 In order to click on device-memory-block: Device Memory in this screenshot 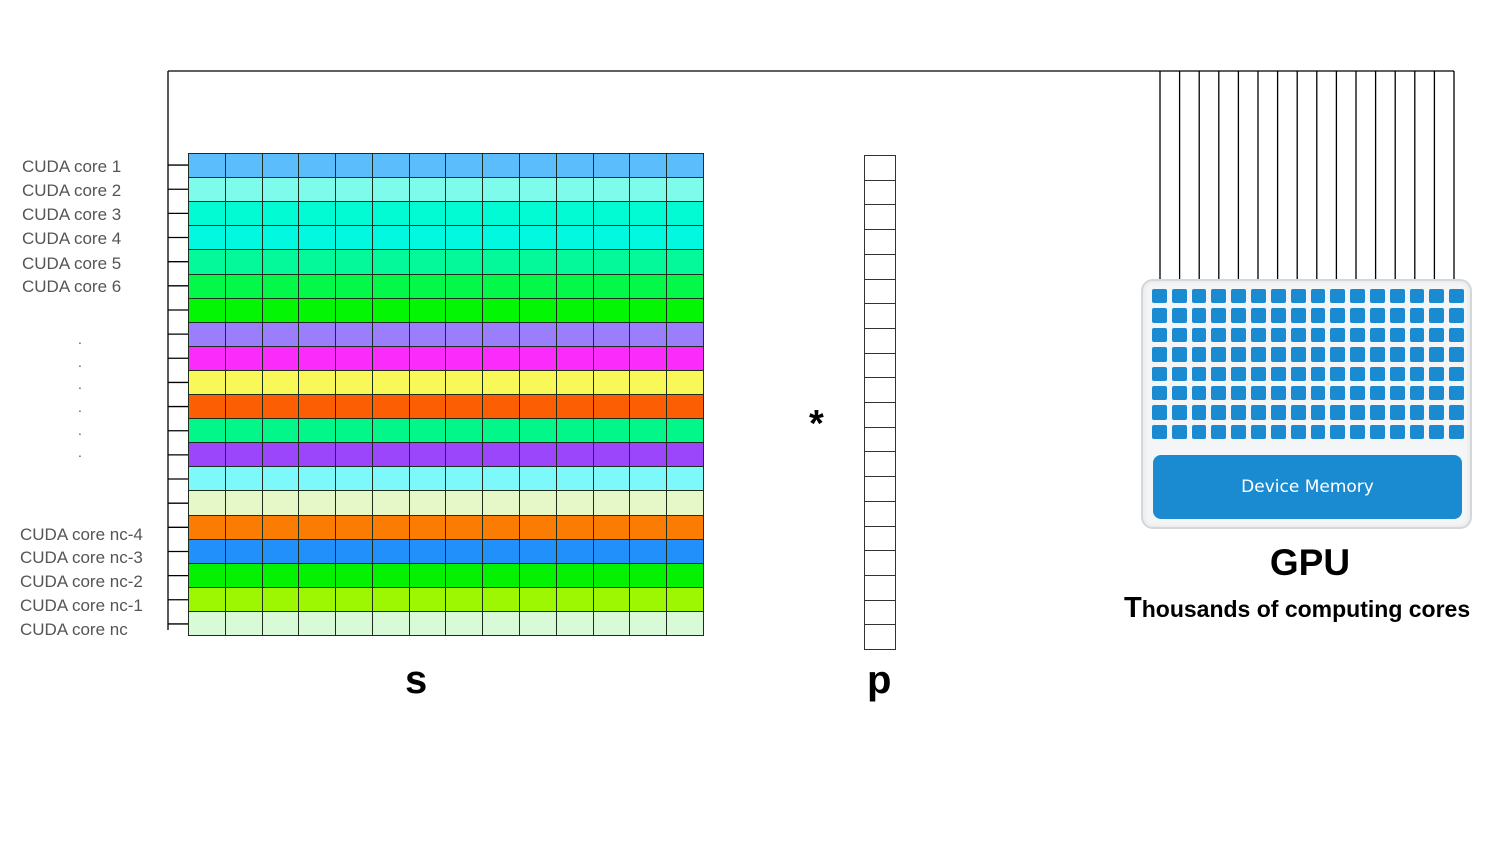, I will do `click(1307, 487)`.